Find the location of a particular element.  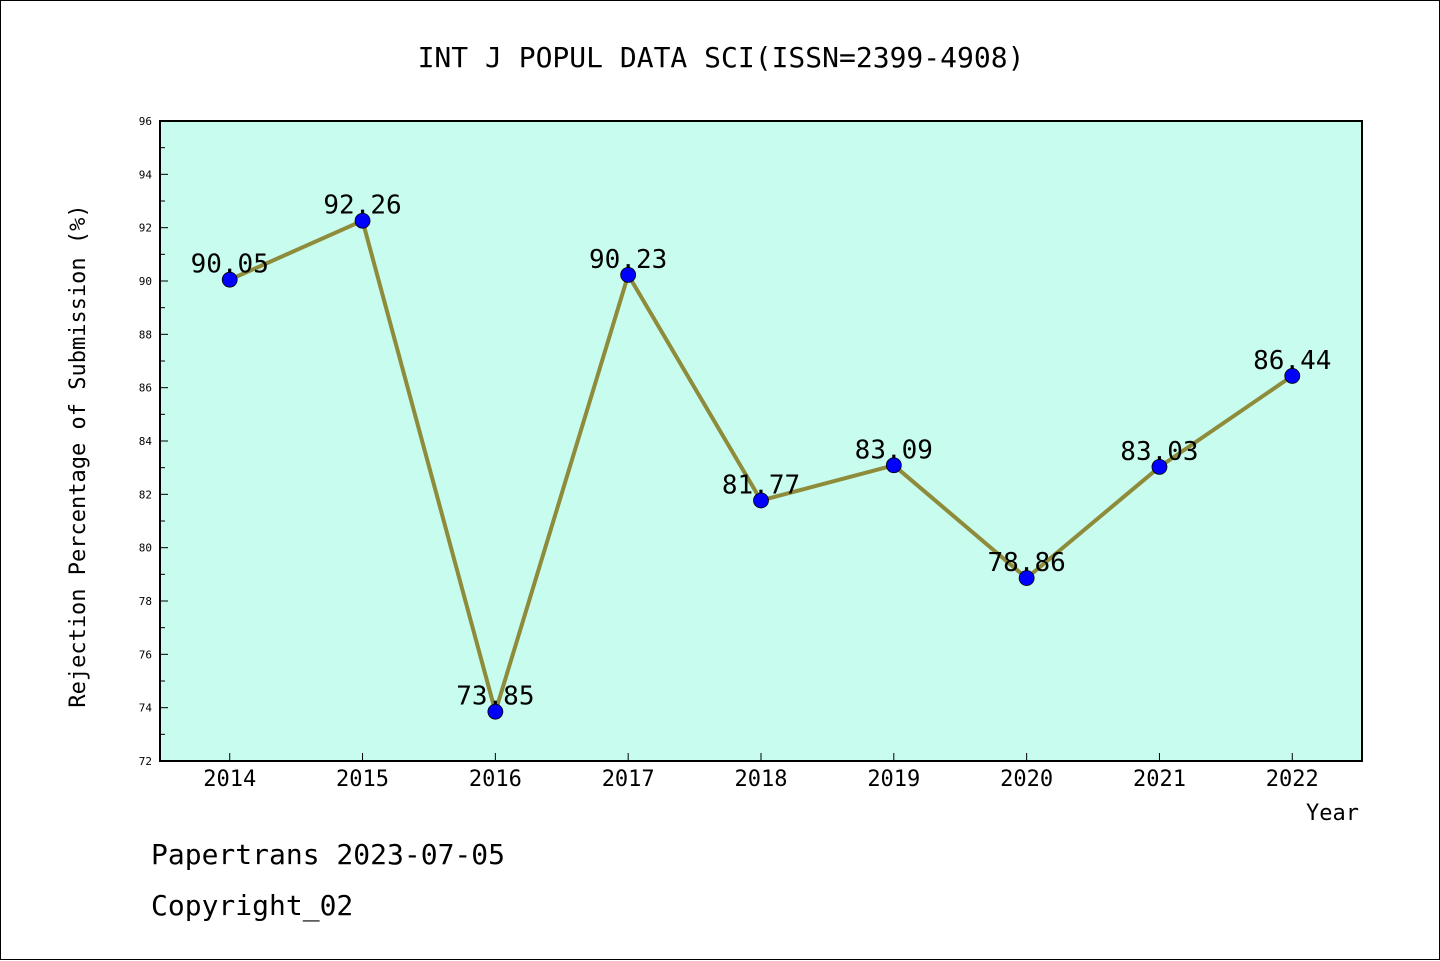

data-label: 83.03 is located at coordinates (1159, 452).